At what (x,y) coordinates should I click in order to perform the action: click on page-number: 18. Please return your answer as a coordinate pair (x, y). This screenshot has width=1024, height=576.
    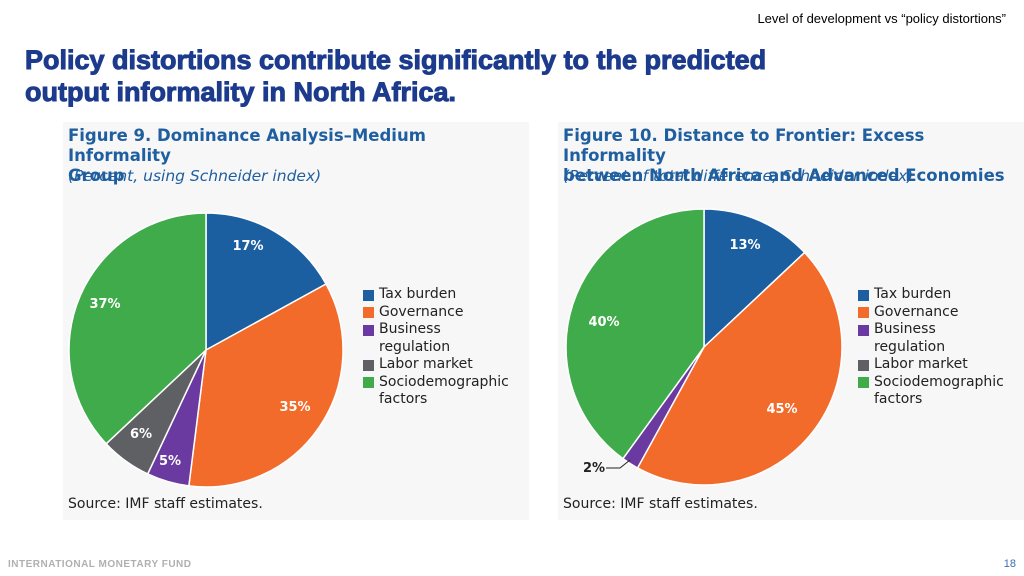
    Looking at the image, I should click on (1009, 564).